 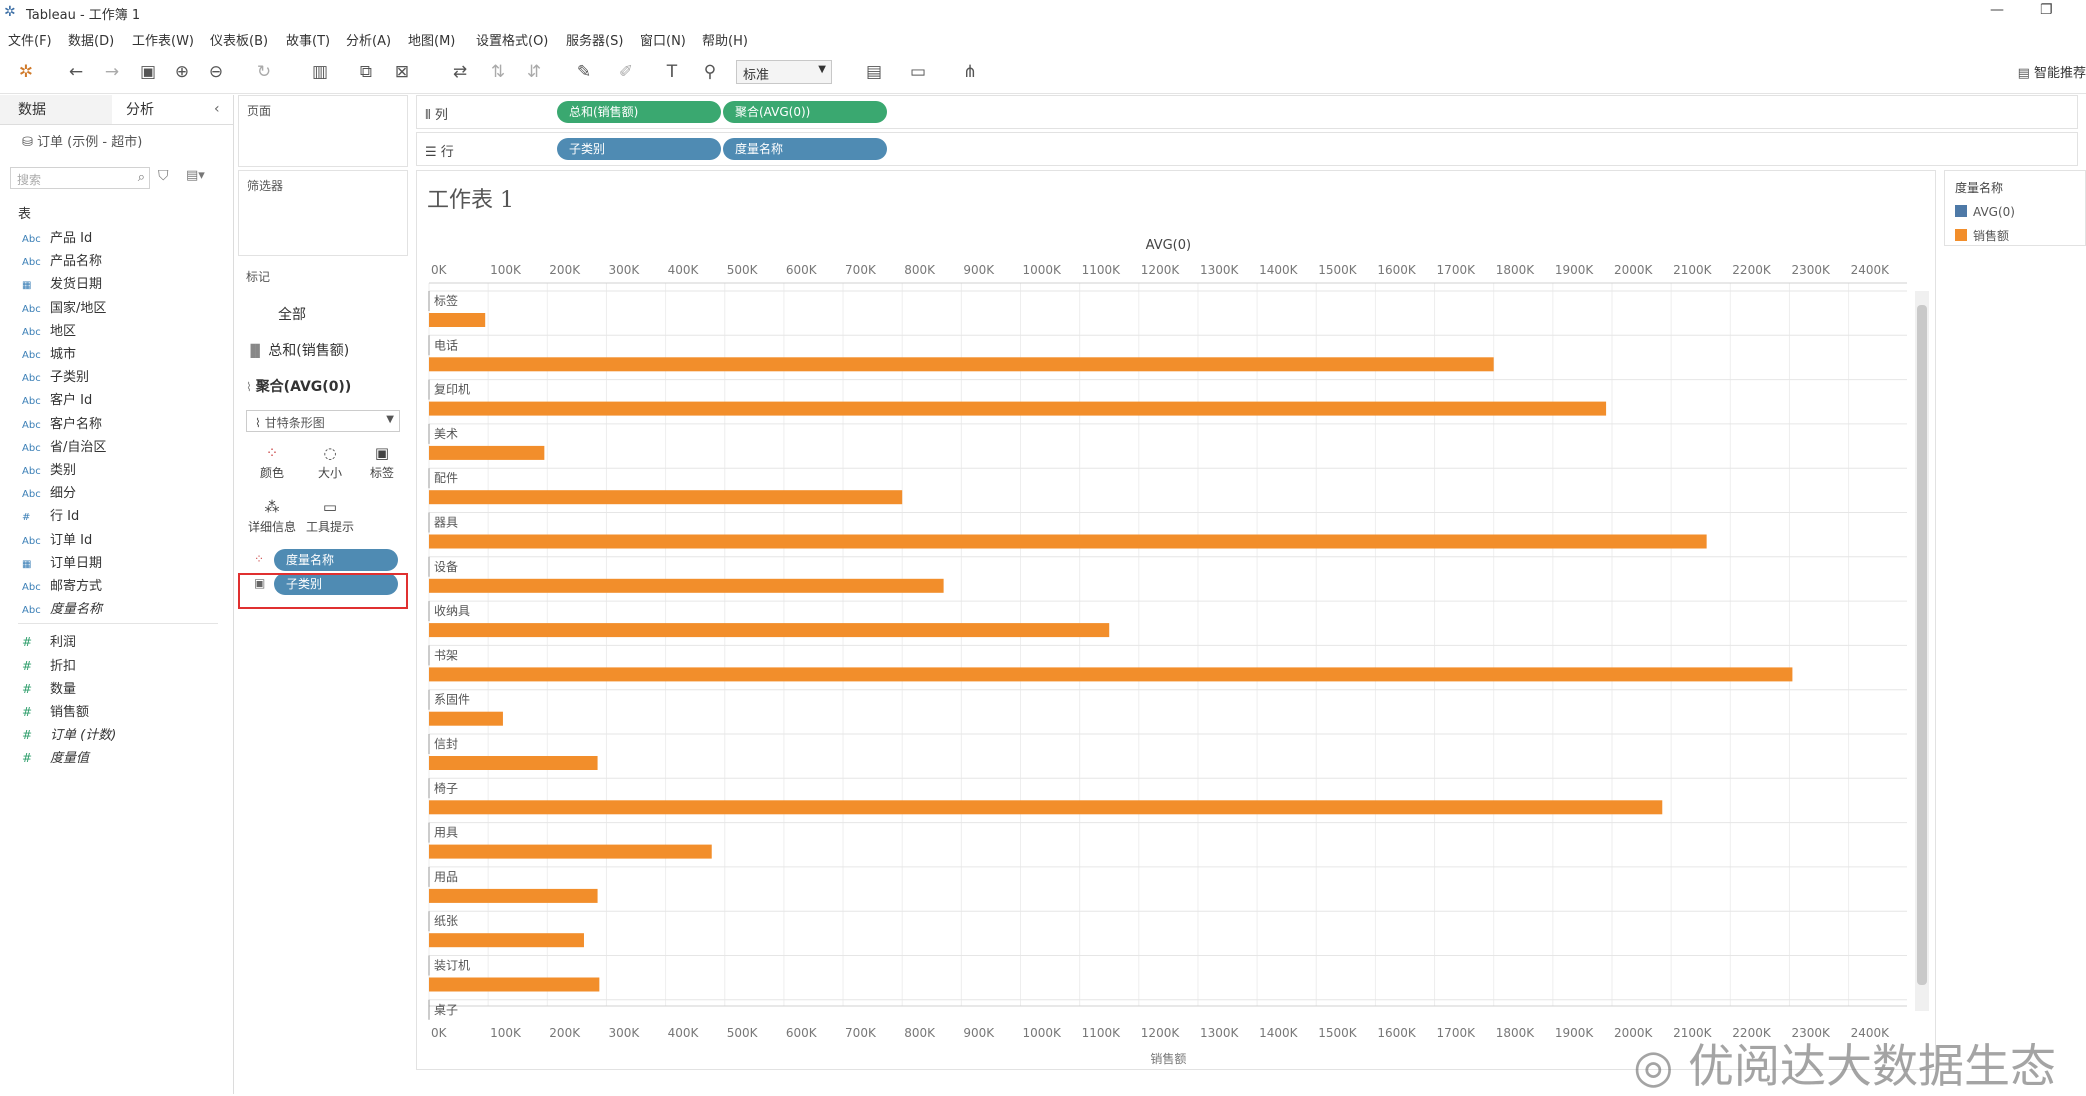 What do you see at coordinates (639, 149) in the screenshot?
I see `pill-subcategory: 子类别` at bounding box center [639, 149].